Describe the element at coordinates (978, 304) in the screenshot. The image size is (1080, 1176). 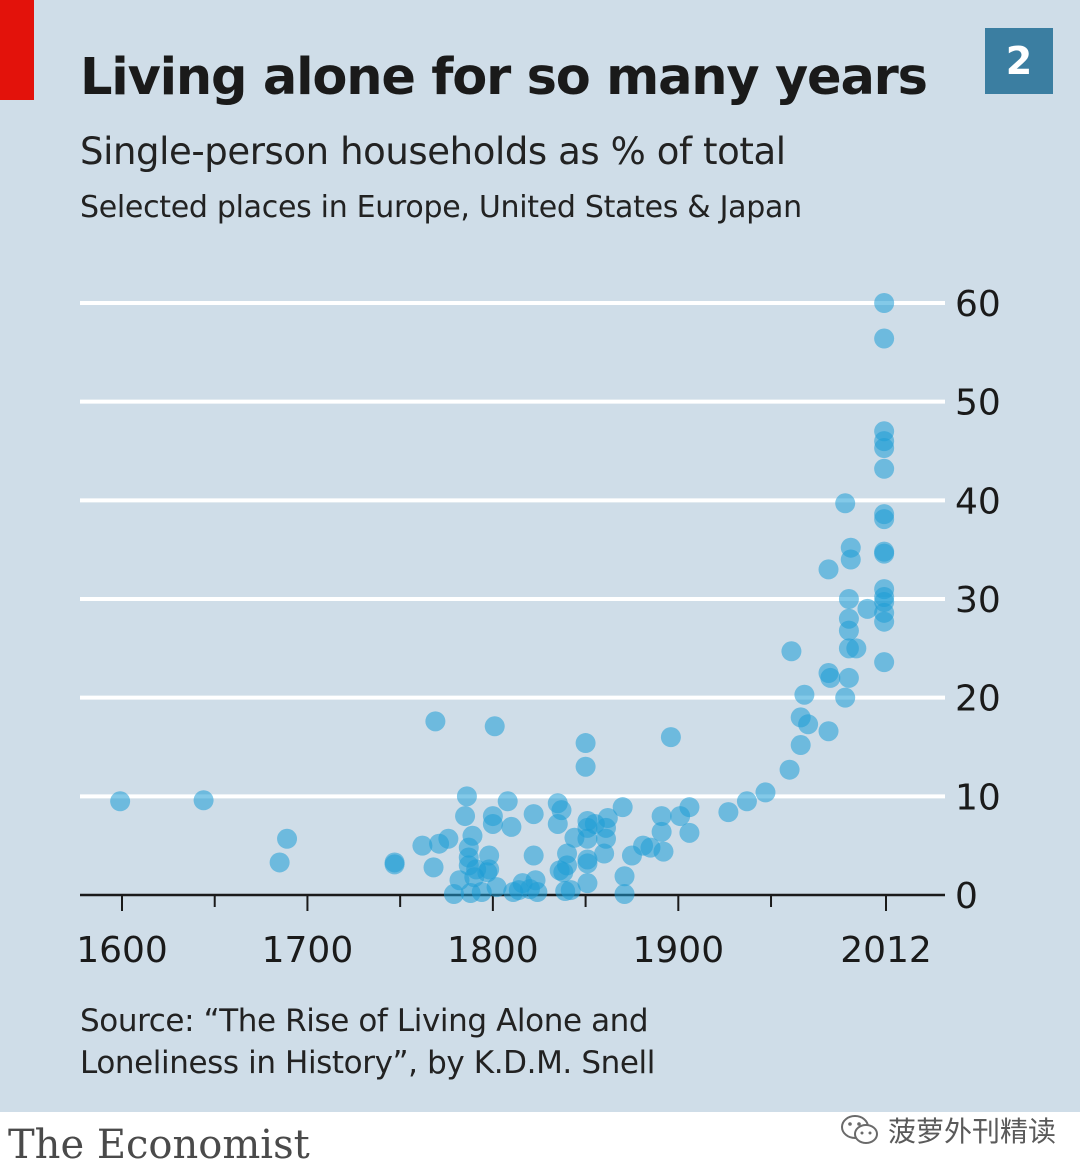
I see `y-tick-label-60: 60` at that location.